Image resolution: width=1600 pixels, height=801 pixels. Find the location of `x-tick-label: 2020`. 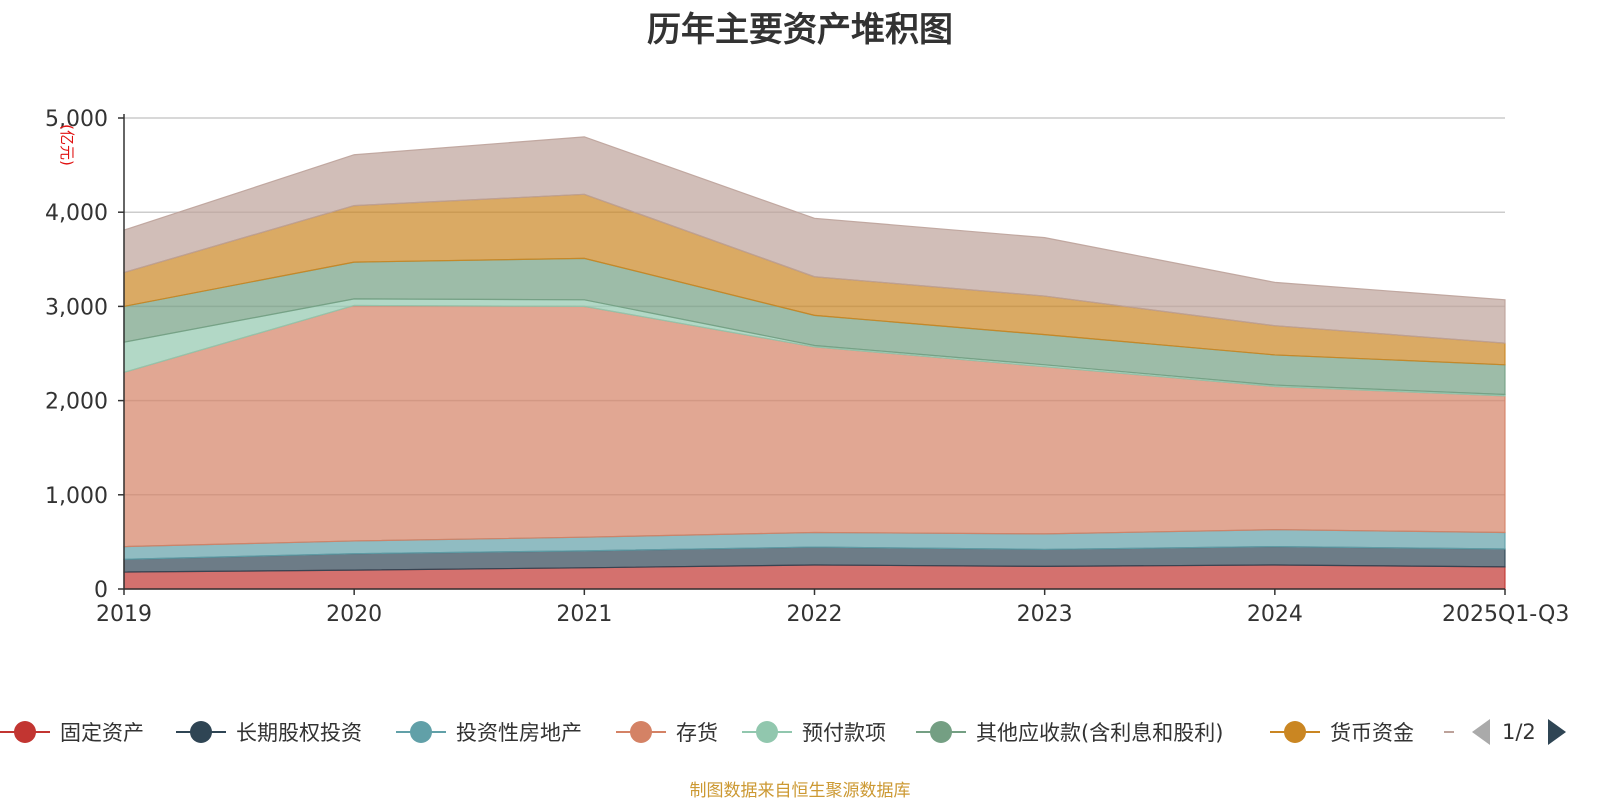

x-tick-label: 2020 is located at coordinates (354, 614).